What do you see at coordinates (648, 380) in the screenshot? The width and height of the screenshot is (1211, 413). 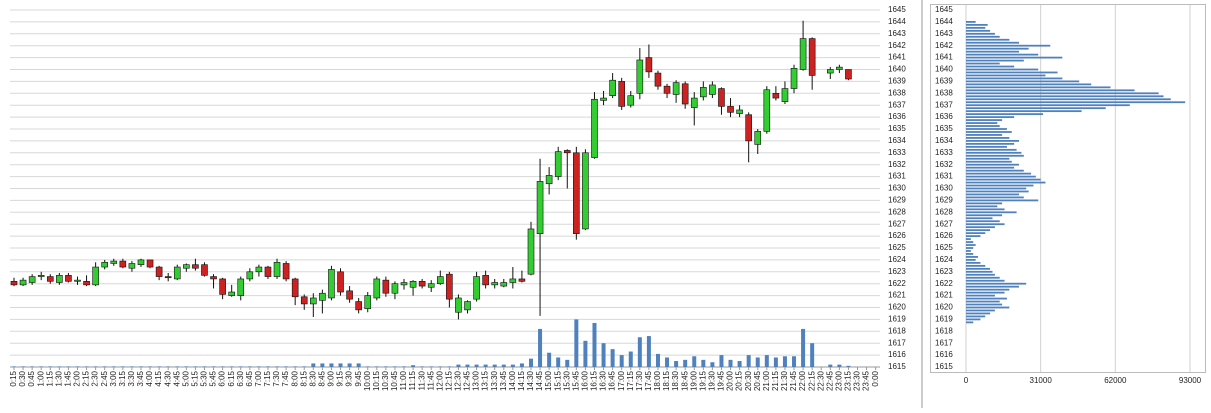 I see `x-tick-label: 17:45` at bounding box center [648, 380].